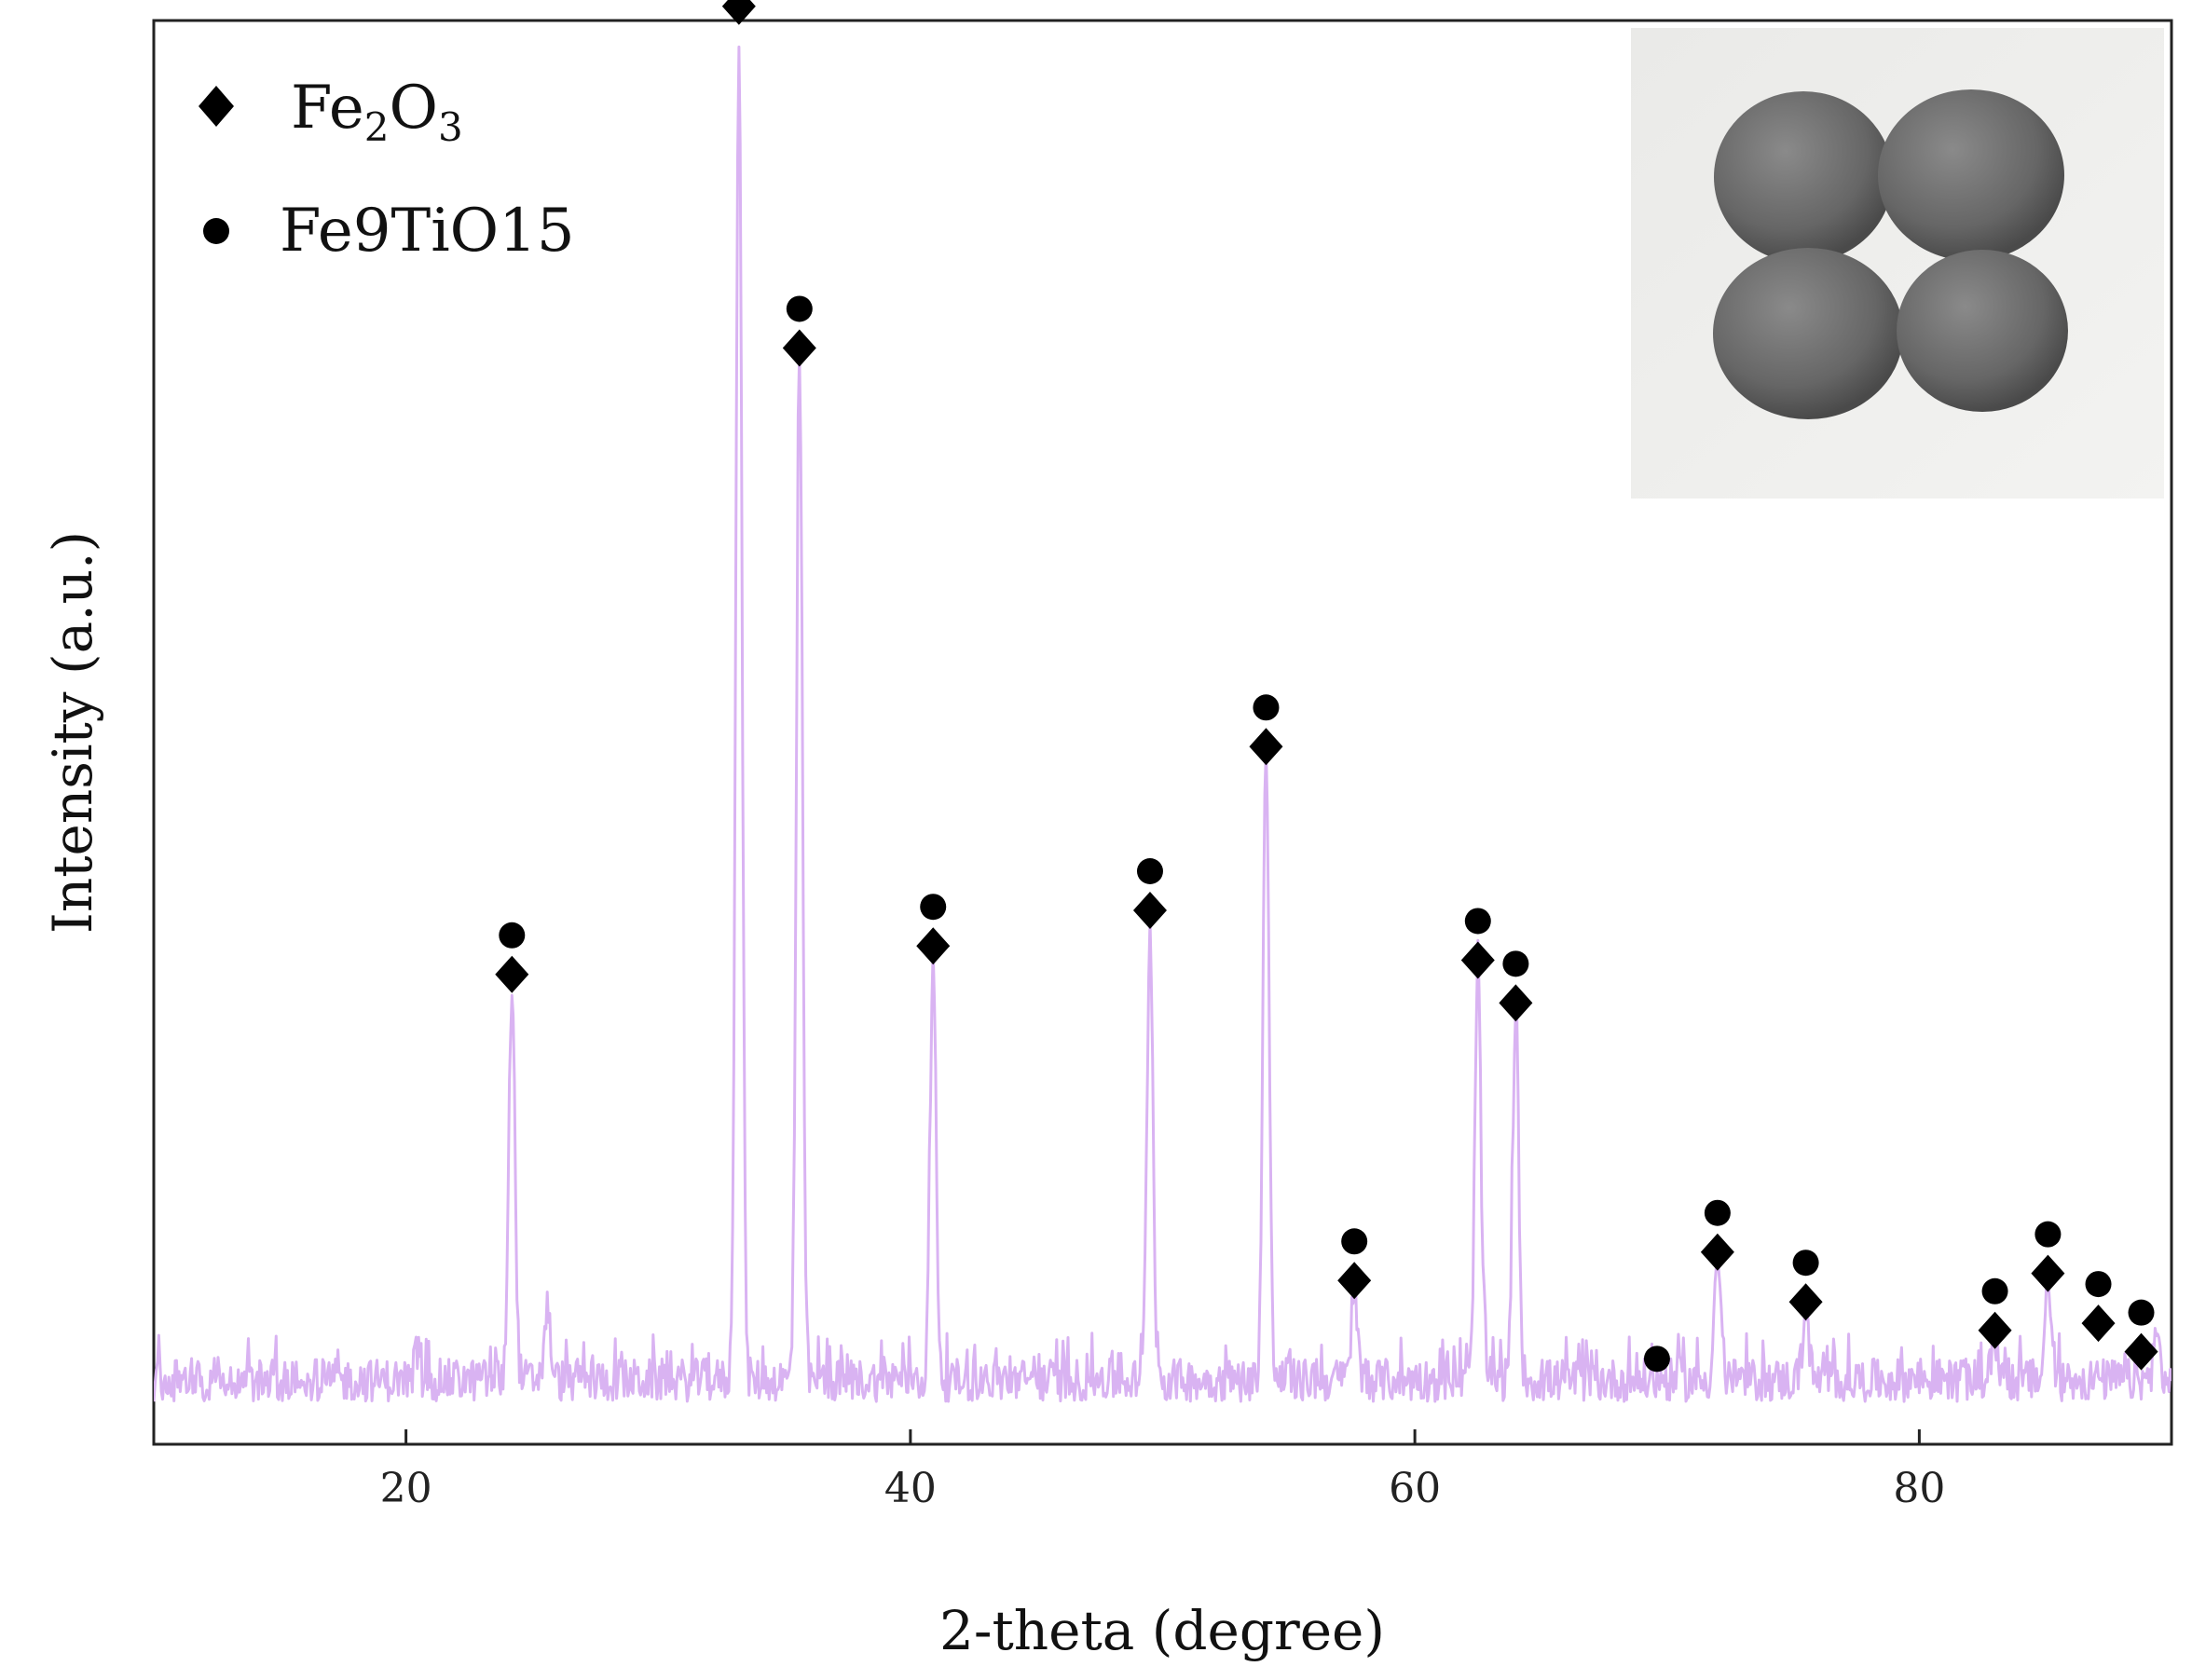 This screenshot has width=2192, height=1680. I want to click on legend-label-fe2o3: Fe2O3, so click(377, 112).